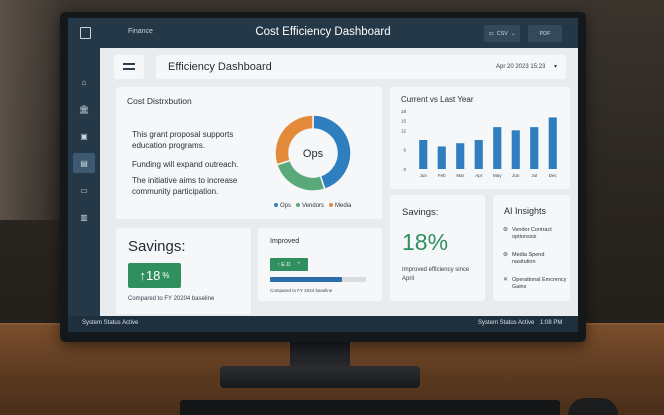 Image resolution: width=664 pixels, height=415 pixels. What do you see at coordinates (425, 242) in the screenshot?
I see `savings-summary-value: 18%` at bounding box center [425, 242].